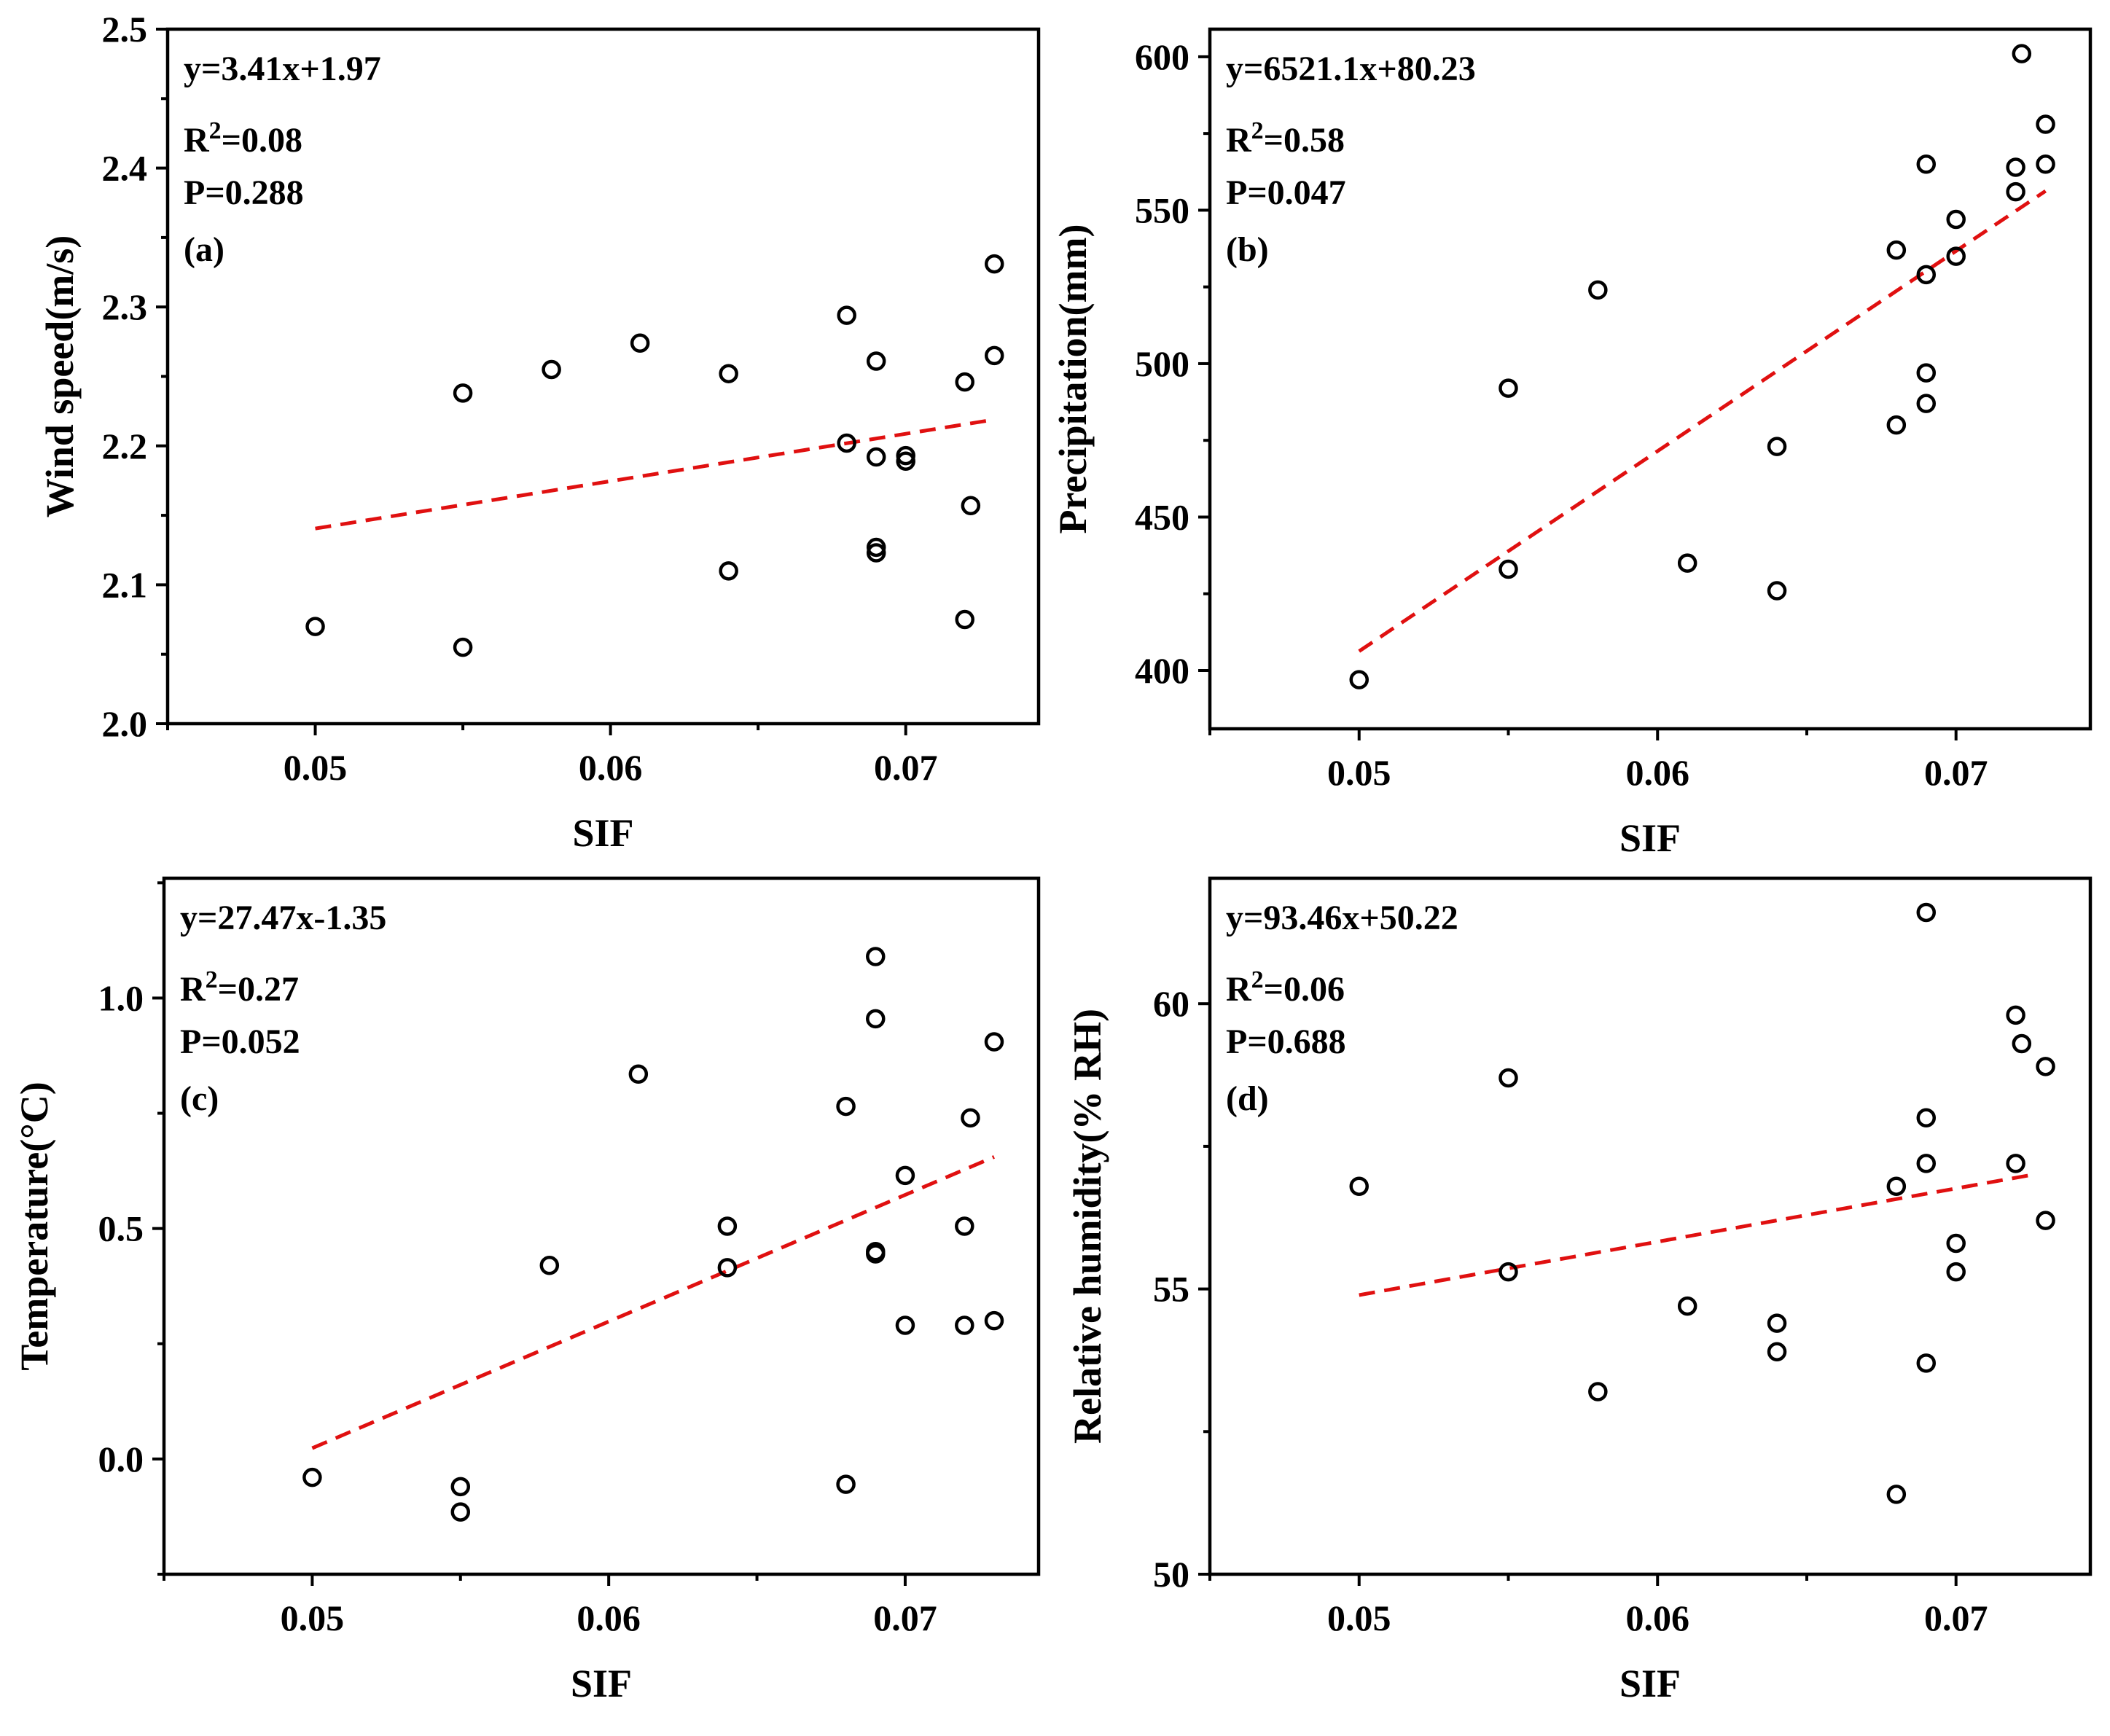 The width and height of the screenshot is (2110, 1736). I want to click on panel-label: (c), so click(199, 1098).